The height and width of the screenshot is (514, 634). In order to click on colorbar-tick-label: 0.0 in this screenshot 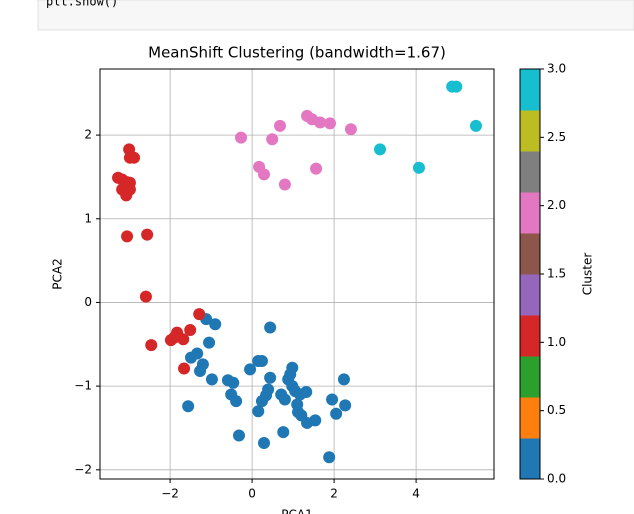, I will do `click(556, 479)`.